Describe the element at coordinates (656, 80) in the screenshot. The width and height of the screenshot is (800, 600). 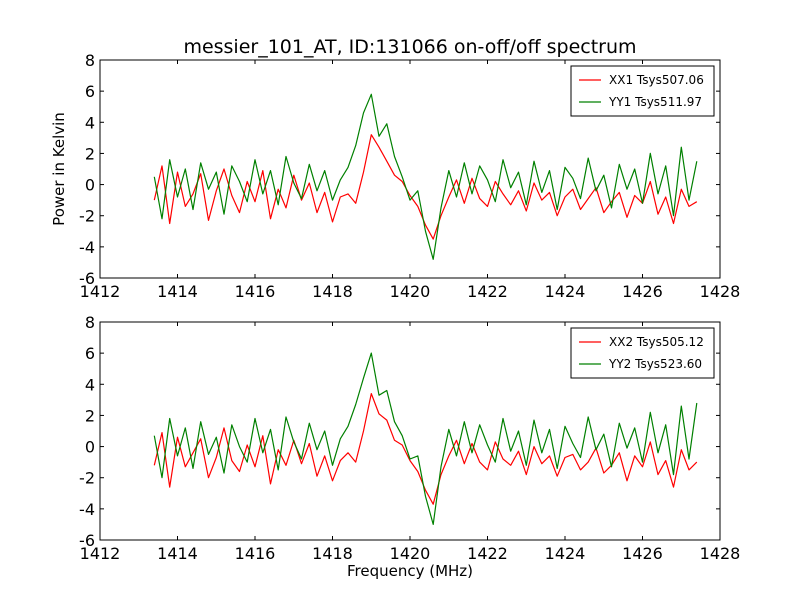
I see `panel-1-legend-label-1: XX1 Tsys507.06` at that location.